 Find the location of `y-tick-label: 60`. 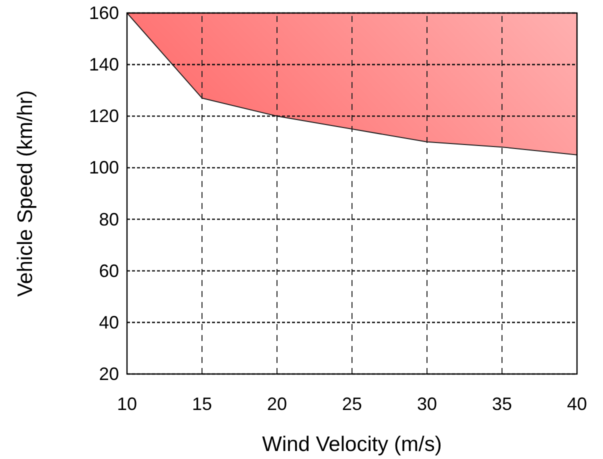

y-tick-label: 60 is located at coordinates (108, 270).